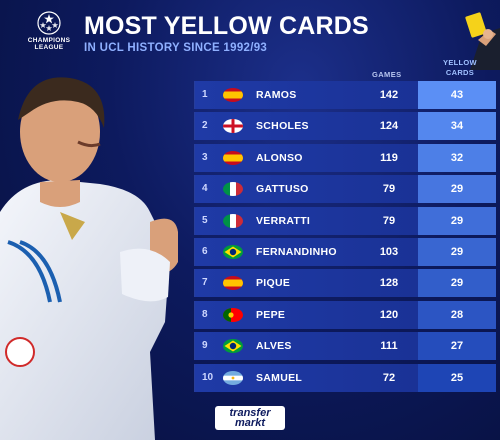 Image resolution: width=500 pixels, height=440 pixels. I want to click on games-count: 72, so click(389, 377).